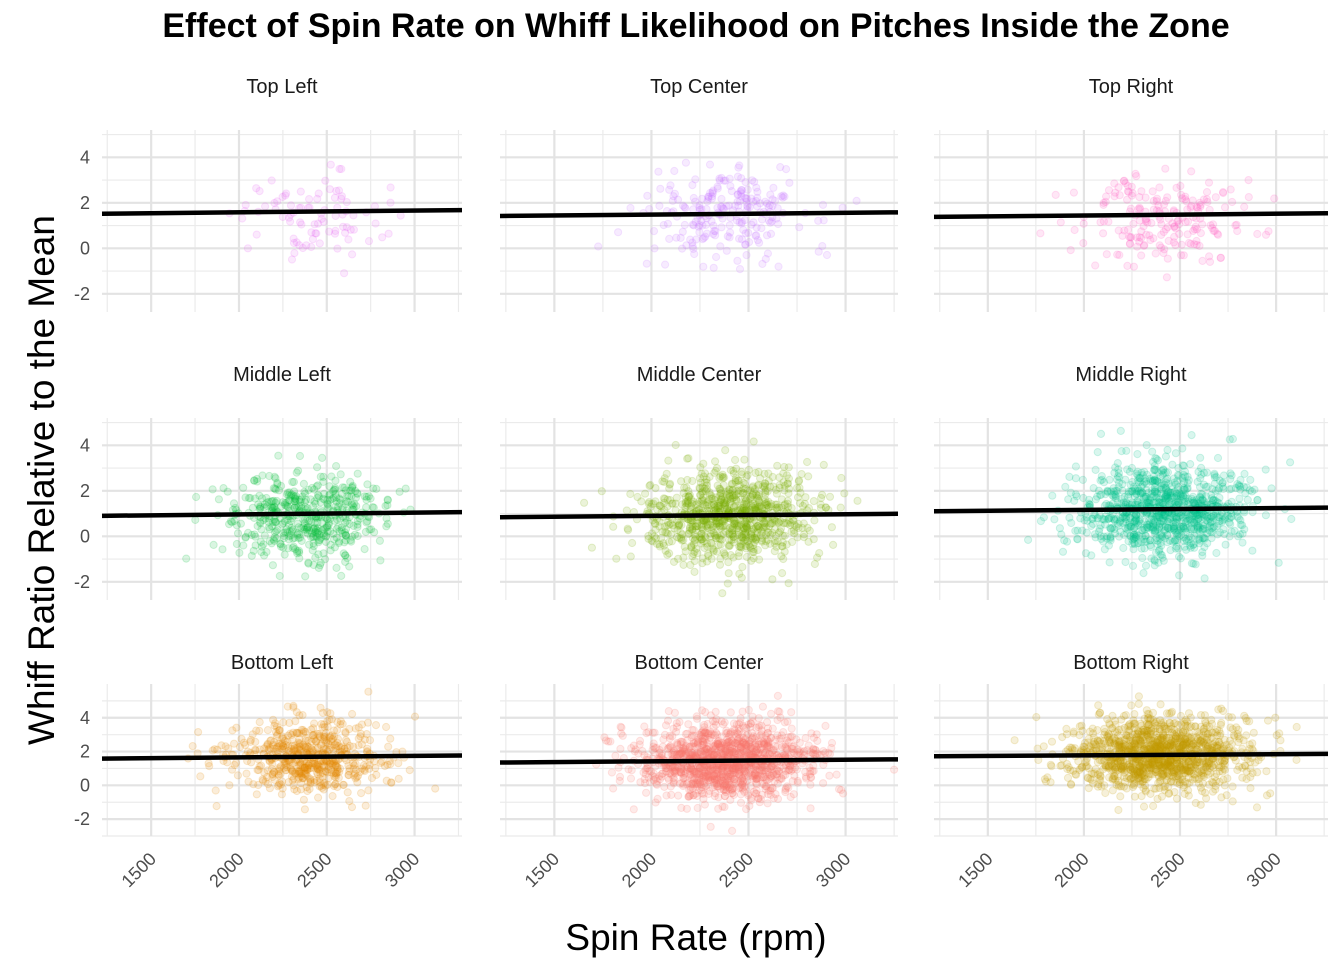 The width and height of the screenshot is (1344, 960). Describe the element at coordinates (699, 663) in the screenshot. I see `facet-title-bottom-center: Bottom Center` at that location.